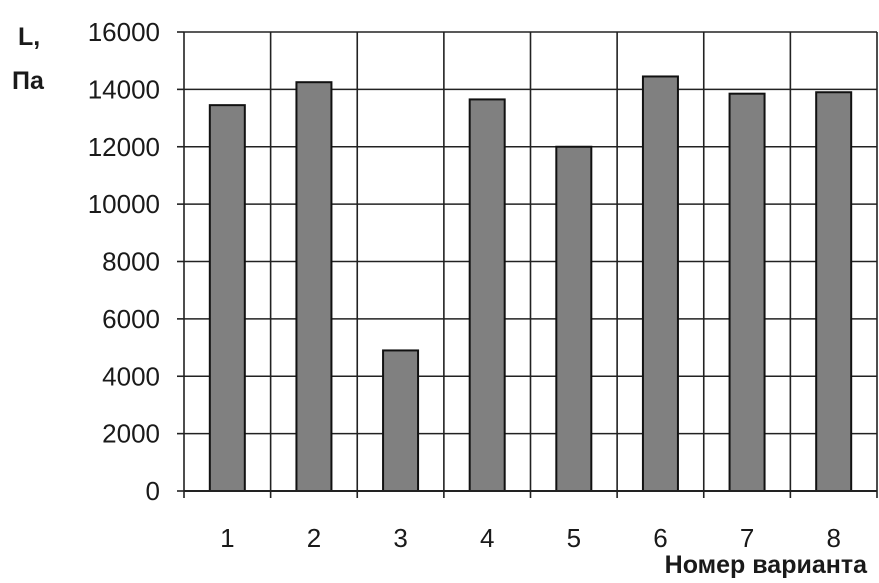 The height and width of the screenshot is (583, 879). Describe the element at coordinates (131, 319) in the screenshot. I see `y-tick-label: 6000` at that location.